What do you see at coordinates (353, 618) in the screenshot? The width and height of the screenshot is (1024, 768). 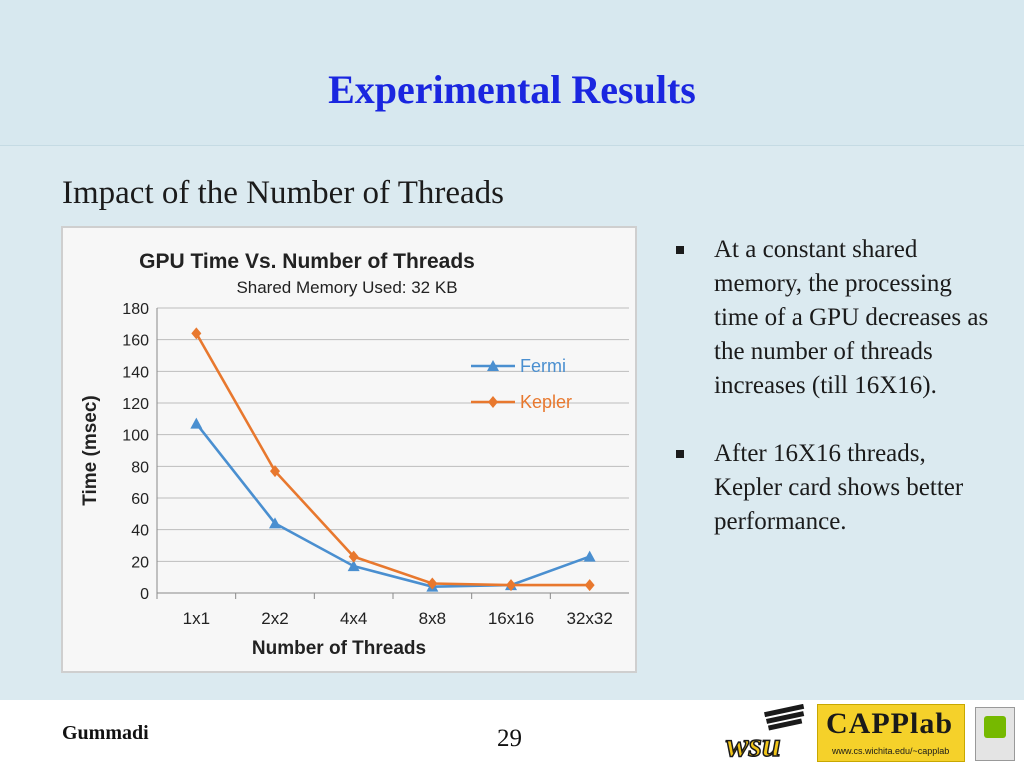 I see `x-tick-label: 4x4` at bounding box center [353, 618].